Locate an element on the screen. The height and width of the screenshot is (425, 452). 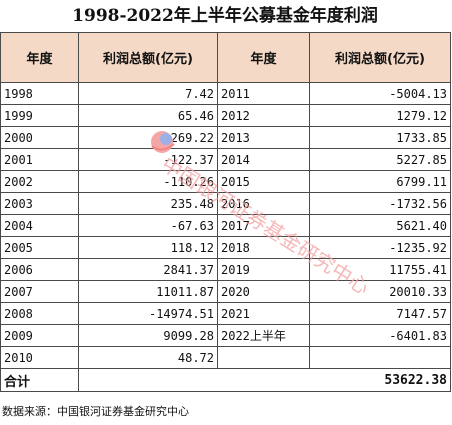
year-cell: 2017 is located at coordinates (263, 225).